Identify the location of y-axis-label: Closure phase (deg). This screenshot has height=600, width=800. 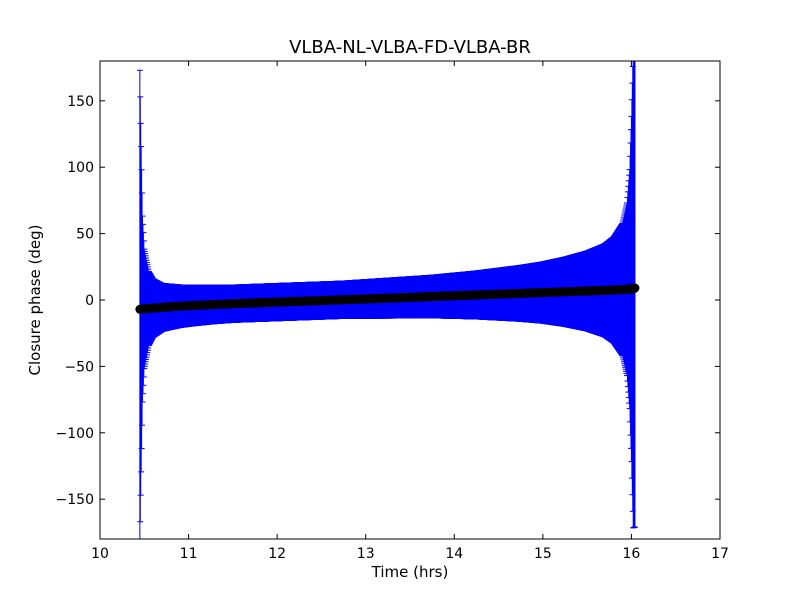
(35, 300).